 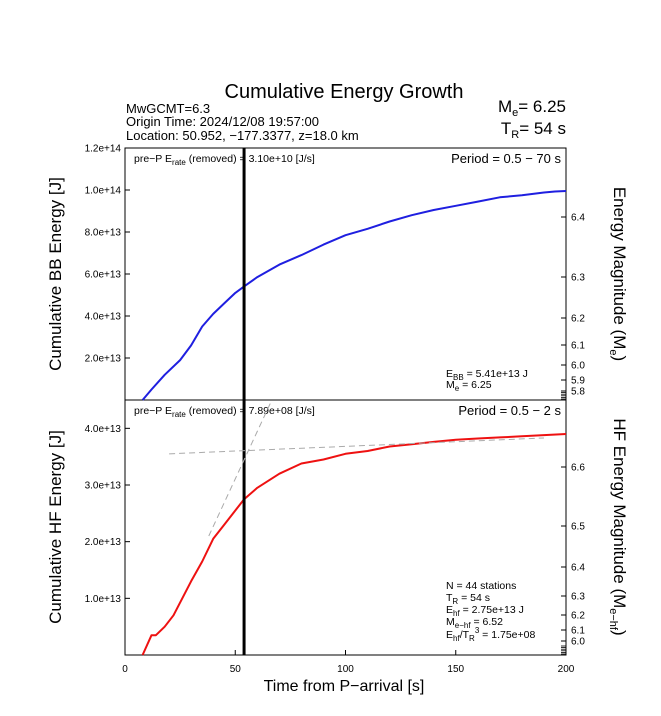 What do you see at coordinates (578, 319) in the screenshot?
I see `bb-right-tick-label: 6.2` at bounding box center [578, 319].